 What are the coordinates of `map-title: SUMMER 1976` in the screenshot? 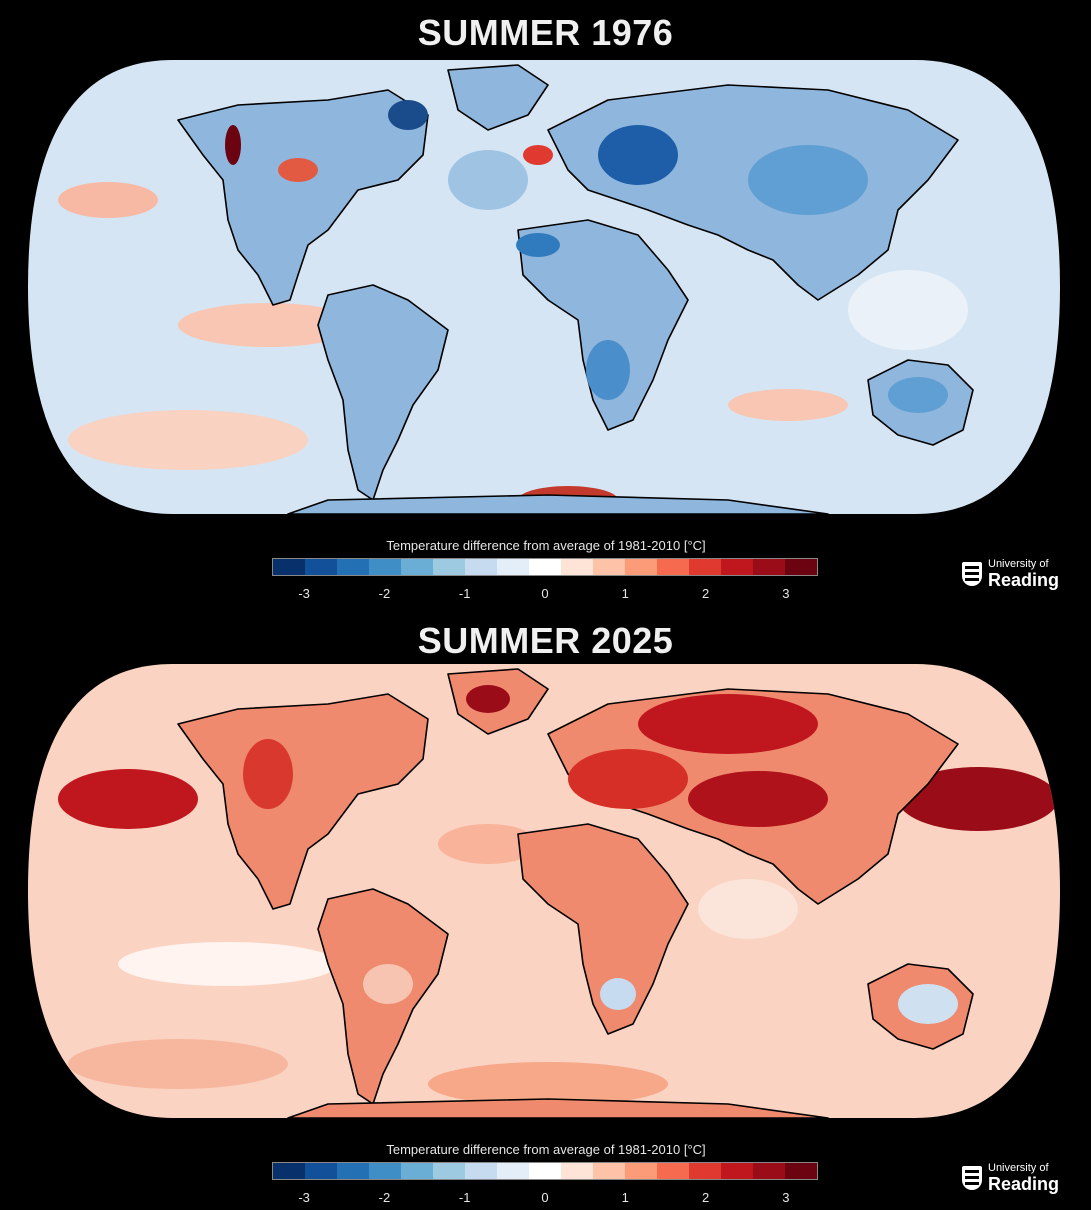 It's located at (545, 32).